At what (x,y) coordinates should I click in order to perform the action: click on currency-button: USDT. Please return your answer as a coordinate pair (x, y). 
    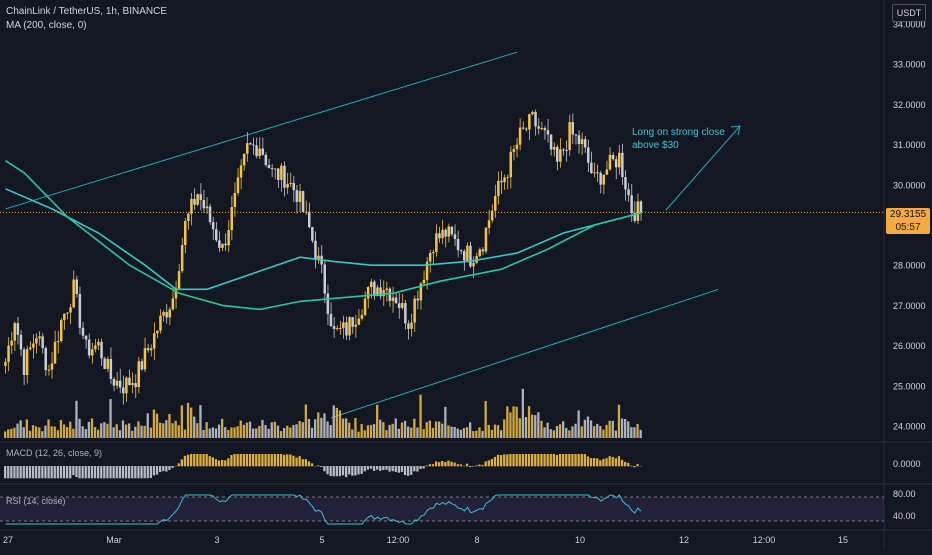
    Looking at the image, I should click on (909, 13).